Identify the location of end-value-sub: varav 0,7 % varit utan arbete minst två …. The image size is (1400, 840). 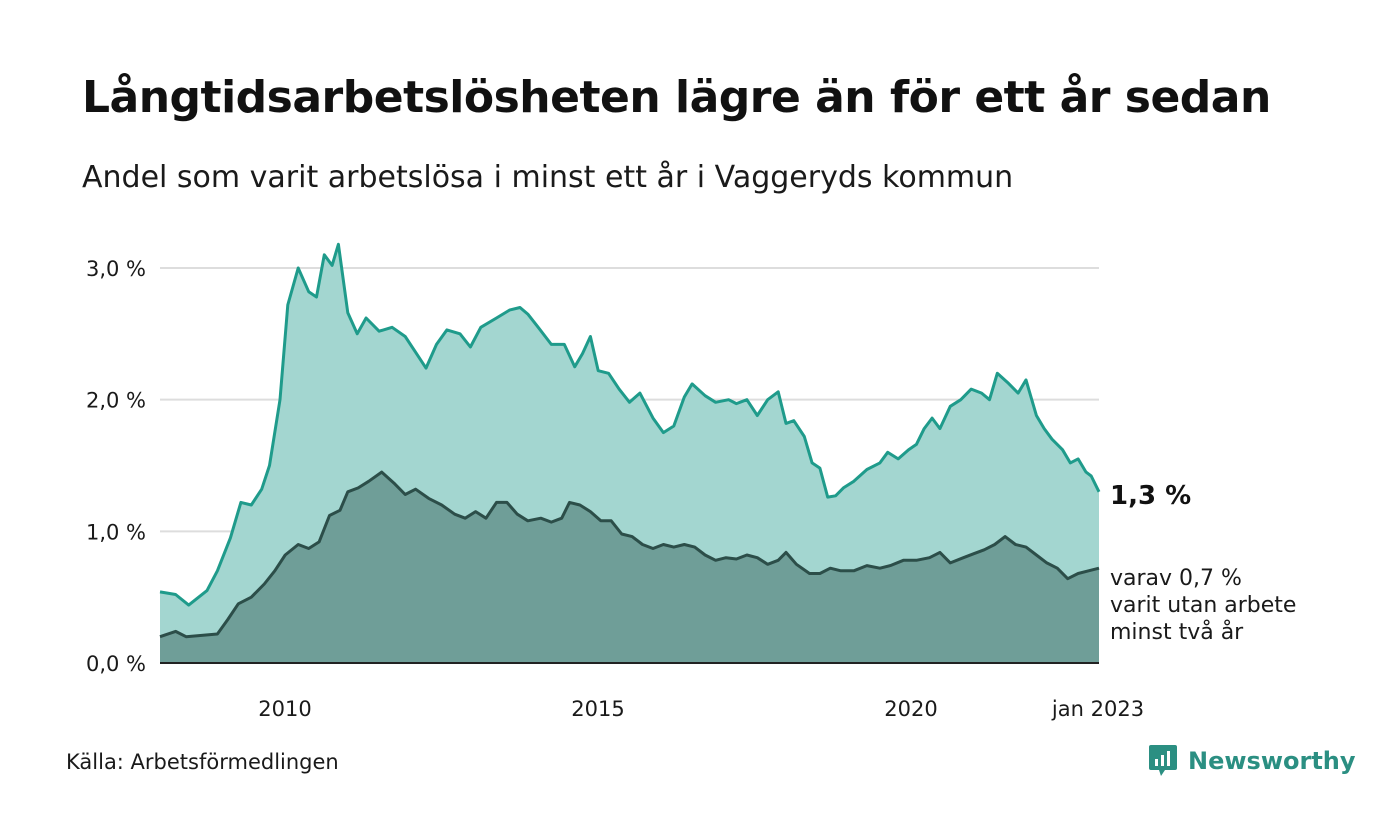
(1203, 605).